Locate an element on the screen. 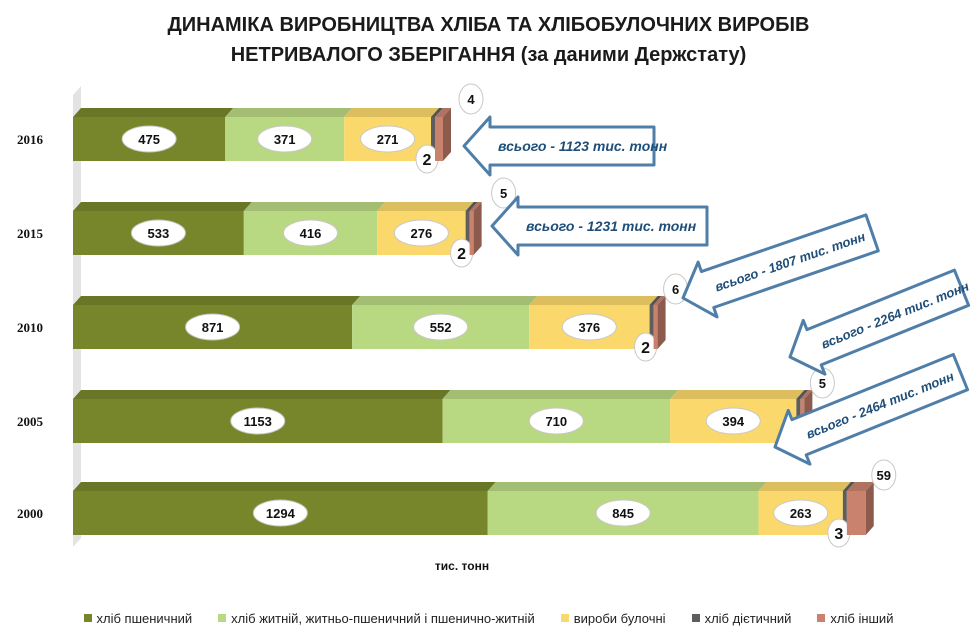 This screenshot has width=977, height=639. data-label-bubble-2016-s4 is located at coordinates (471, 99).